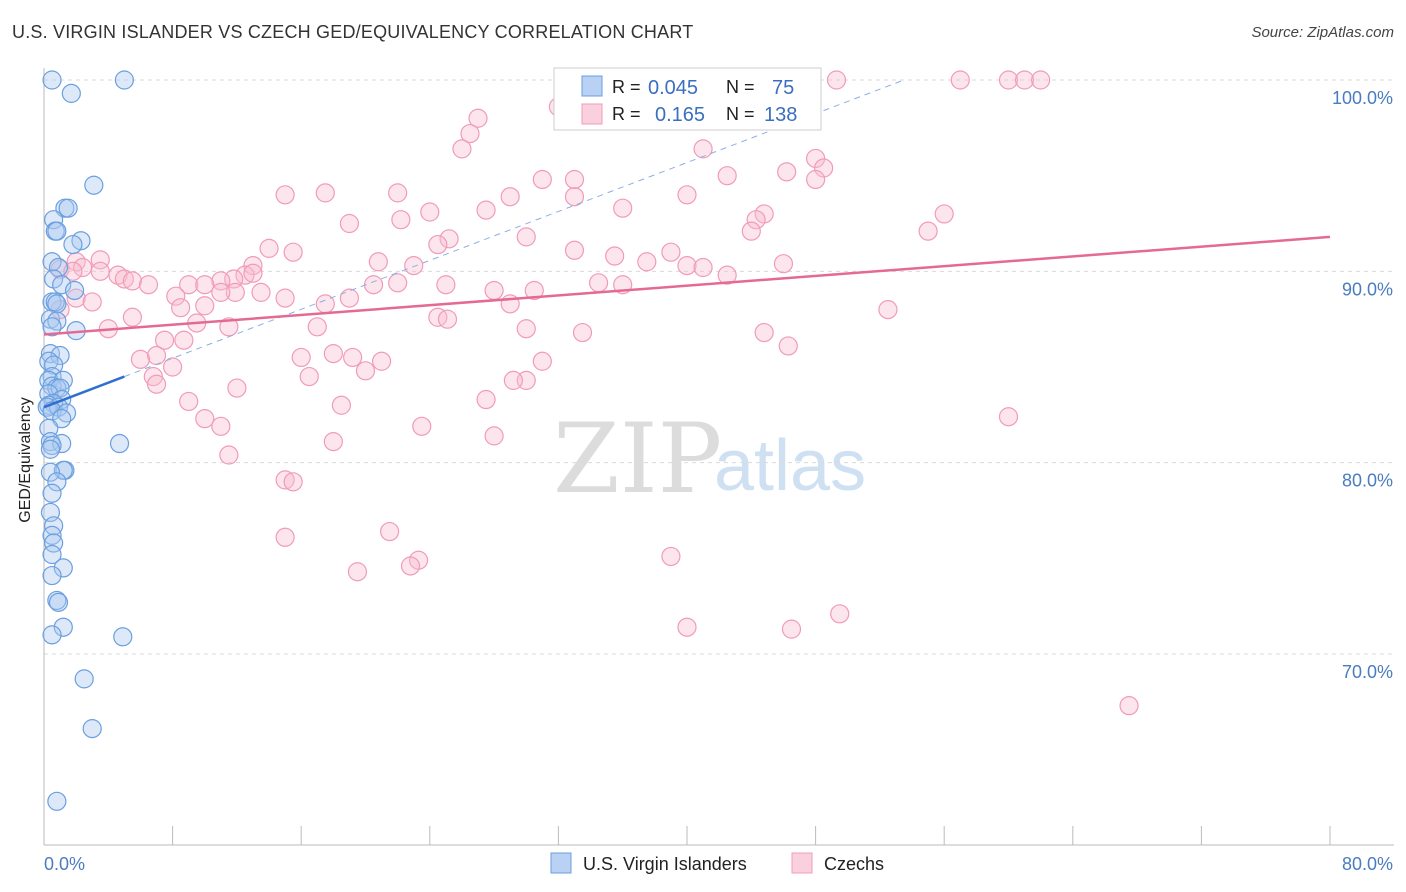 Image resolution: width=1406 pixels, height=892 pixels. I want to click on watermark-atlas: atlas, so click(790, 466).